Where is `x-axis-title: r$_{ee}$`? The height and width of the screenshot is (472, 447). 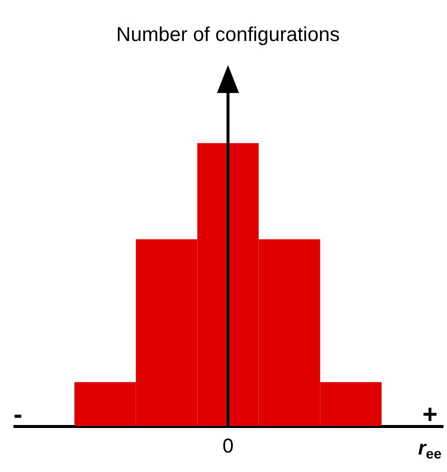
x-axis-title: r$_{ee}$ is located at coordinates (430, 450).